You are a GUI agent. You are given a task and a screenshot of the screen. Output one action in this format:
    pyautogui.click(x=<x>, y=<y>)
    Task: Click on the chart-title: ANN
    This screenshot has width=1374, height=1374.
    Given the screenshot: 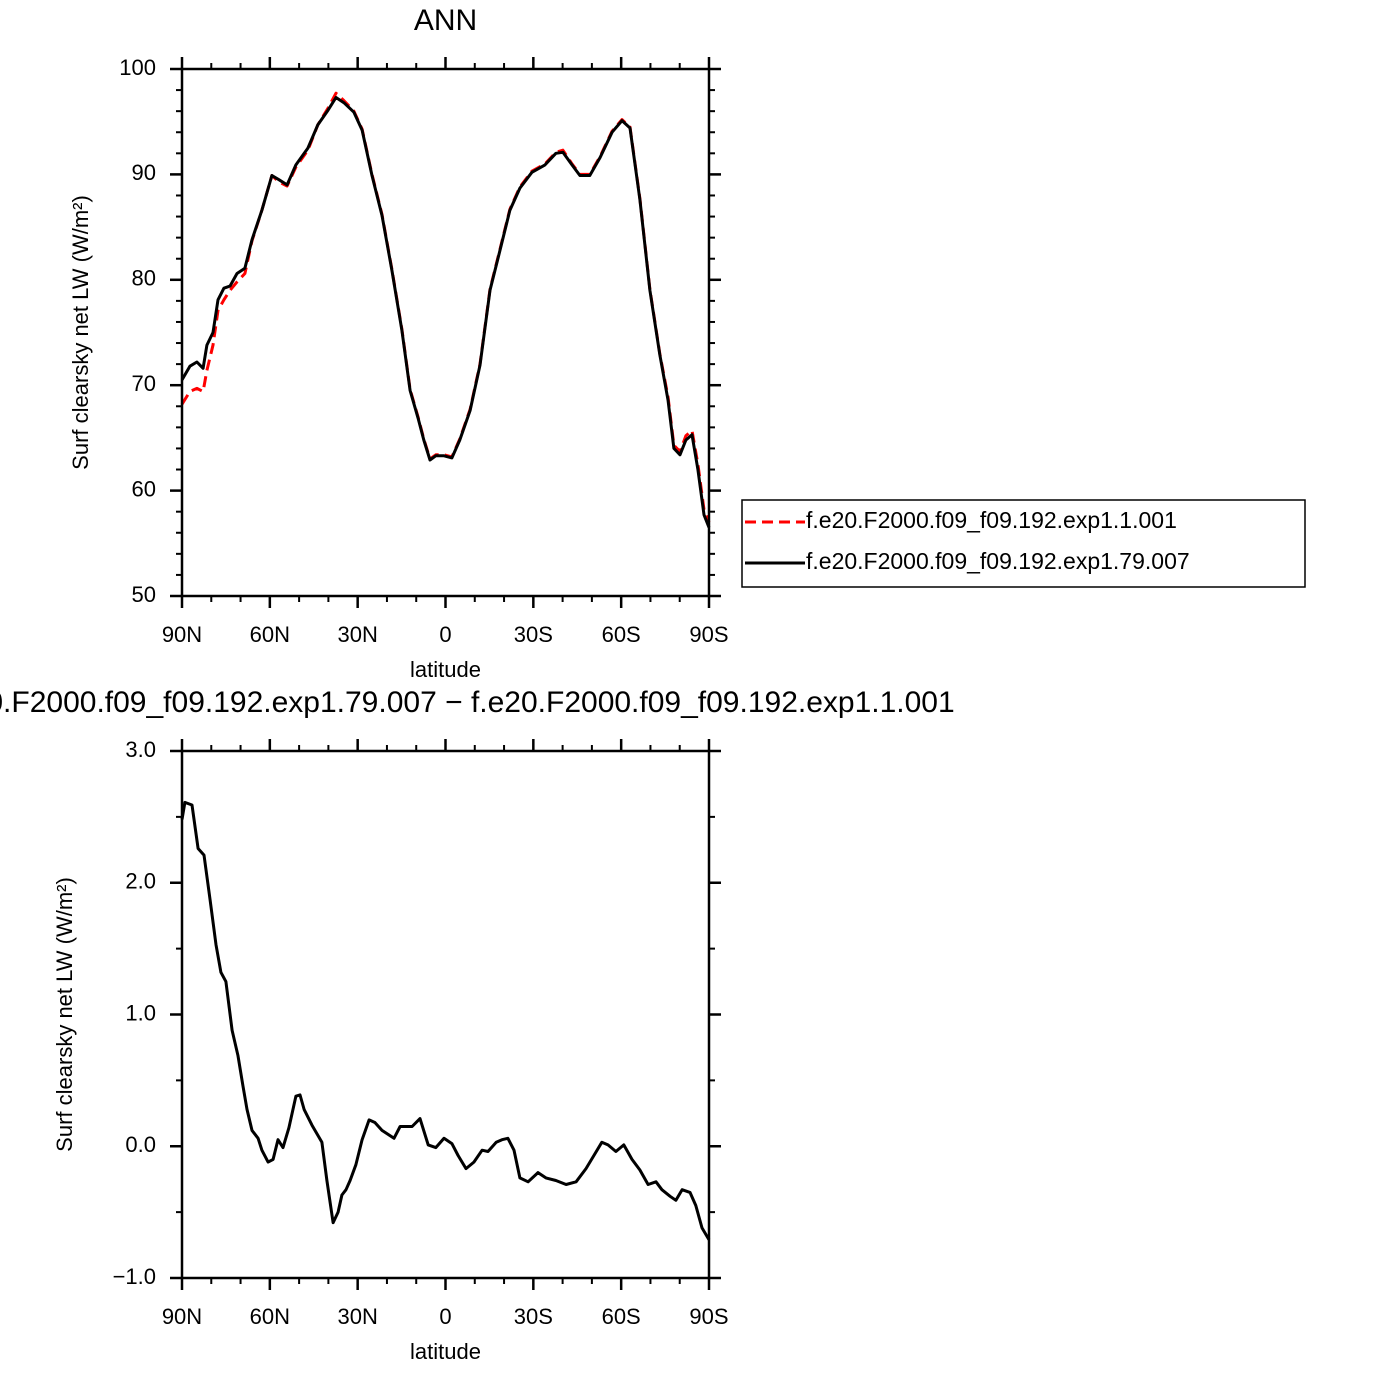 What is the action you would take?
    pyautogui.click(x=445, y=20)
    